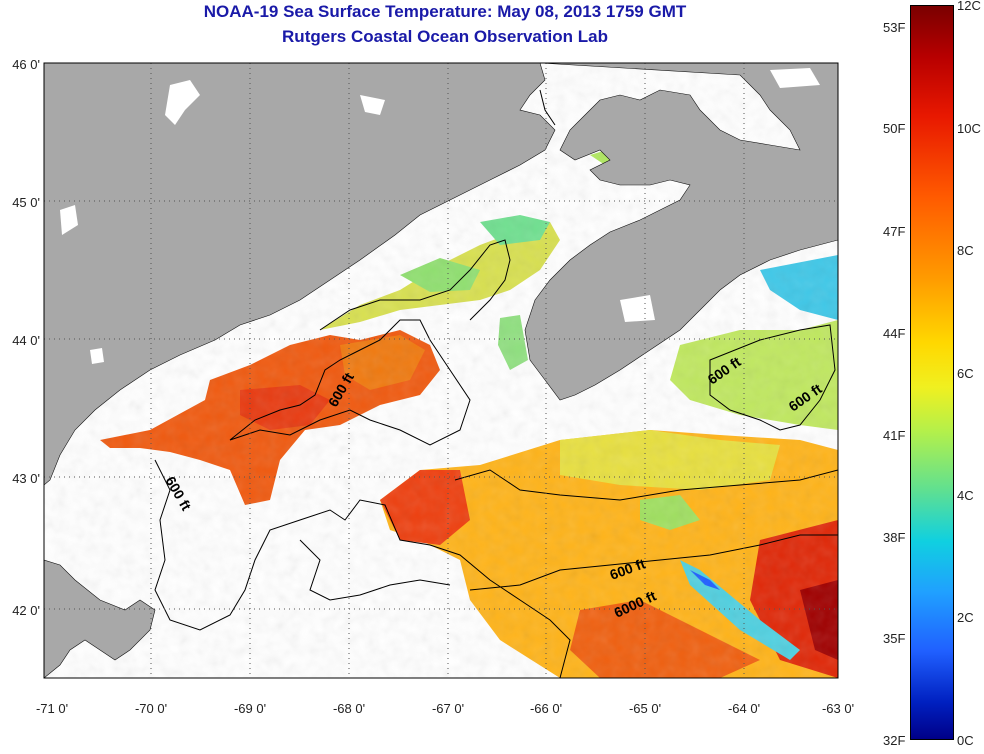 This screenshot has width=984, height=754. What do you see at coordinates (965, 250) in the screenshot?
I see `colorbar-label-c: 8C` at bounding box center [965, 250].